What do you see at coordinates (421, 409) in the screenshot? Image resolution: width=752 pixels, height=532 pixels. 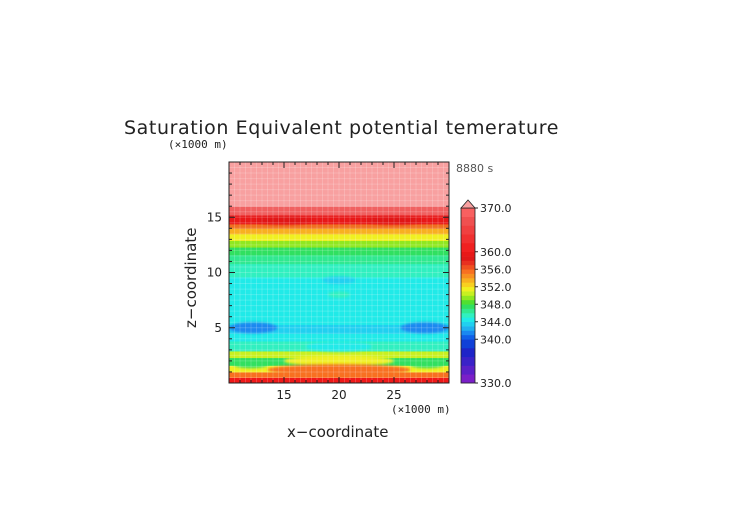 I see `x-unit-label: (×1000 m)` at bounding box center [421, 409].